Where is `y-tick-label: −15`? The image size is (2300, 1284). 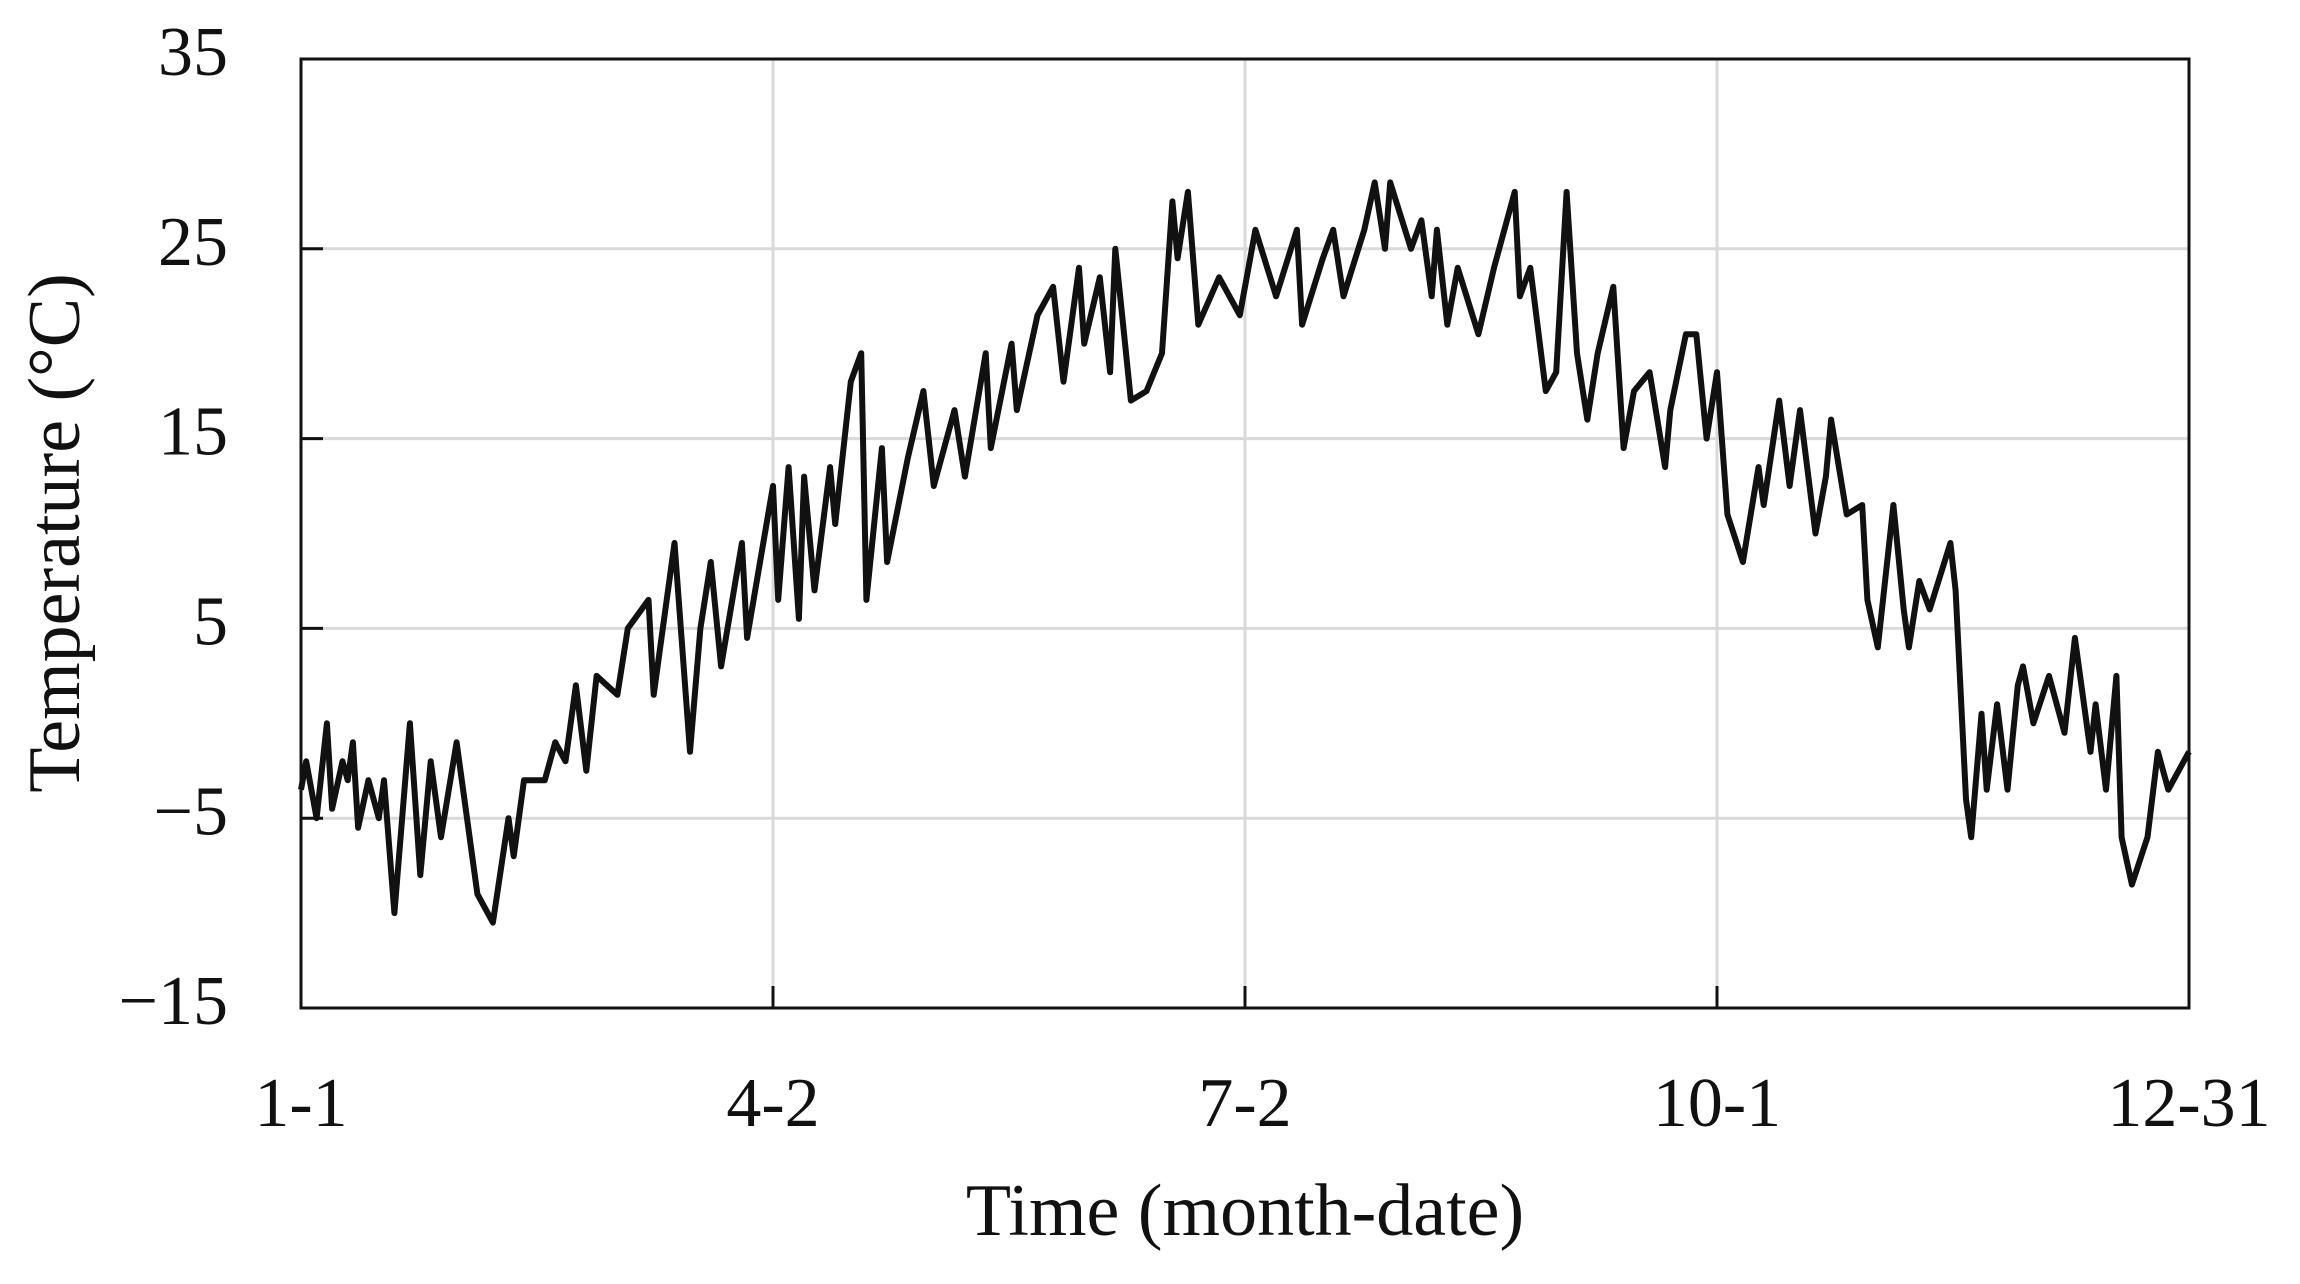
y-tick-label: −15 is located at coordinates (173, 1001).